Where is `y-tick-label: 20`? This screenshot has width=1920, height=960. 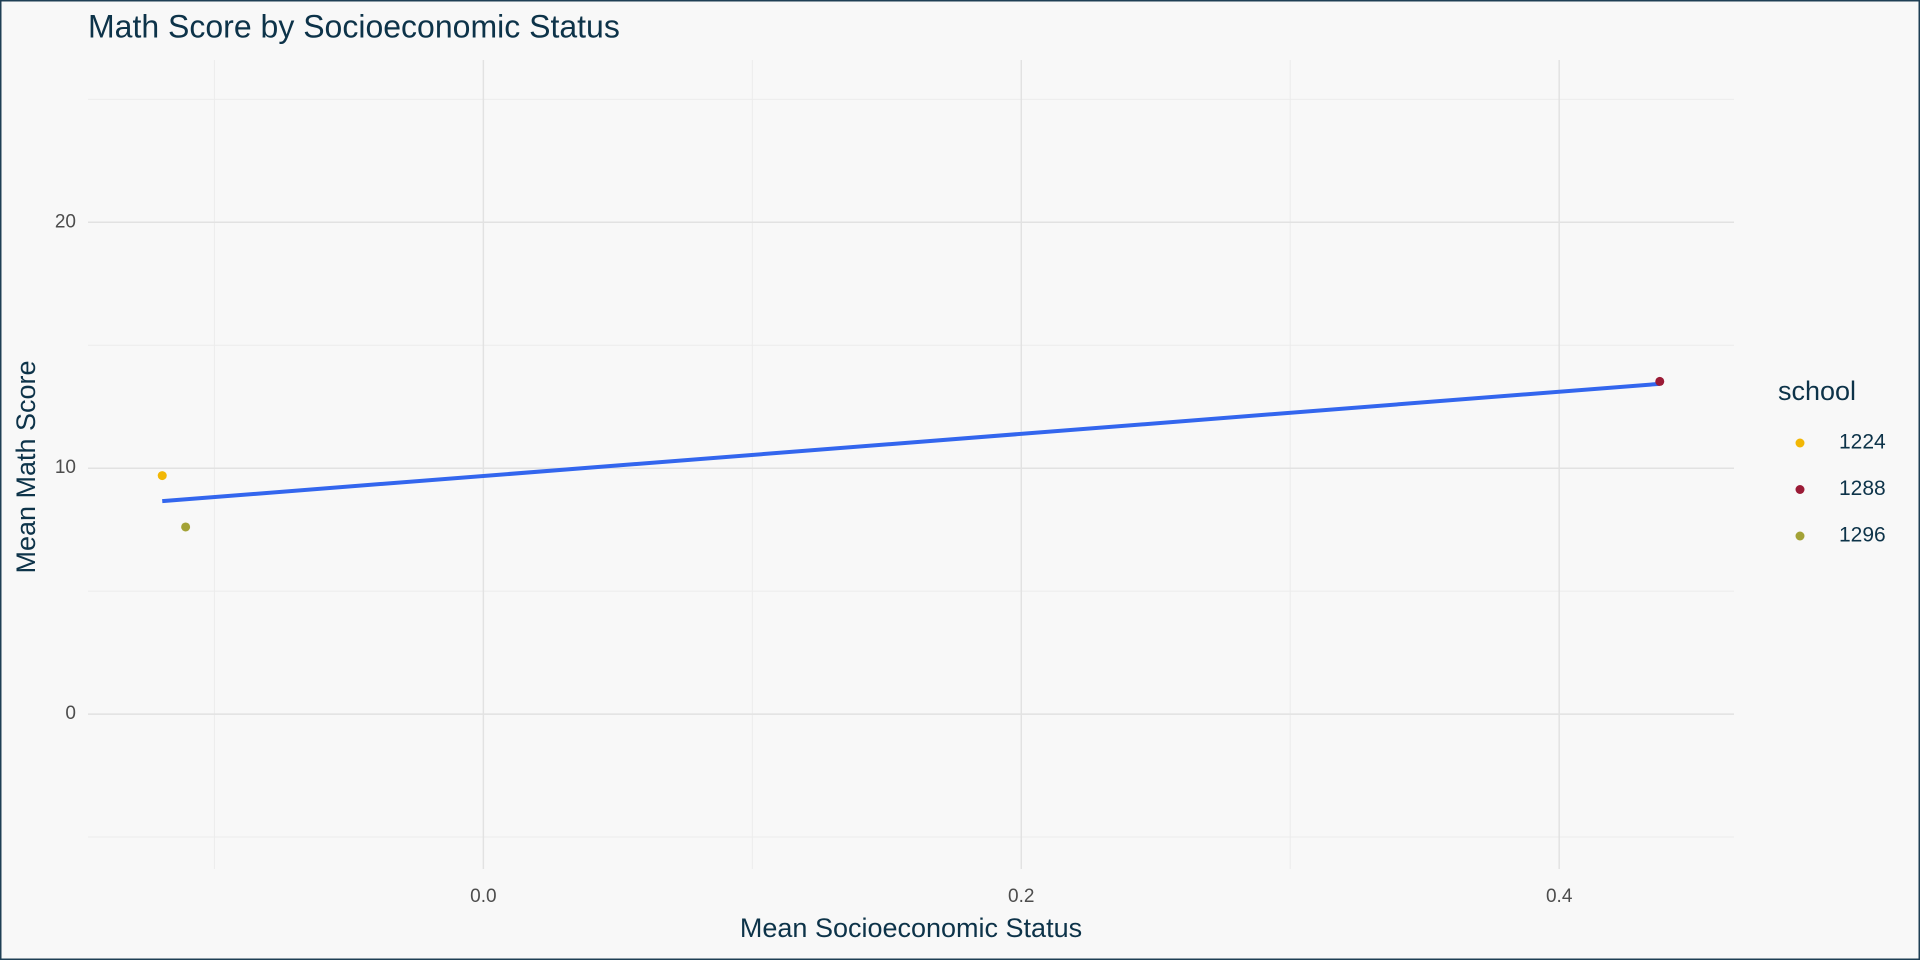
y-tick-label: 20 is located at coordinates (65, 221).